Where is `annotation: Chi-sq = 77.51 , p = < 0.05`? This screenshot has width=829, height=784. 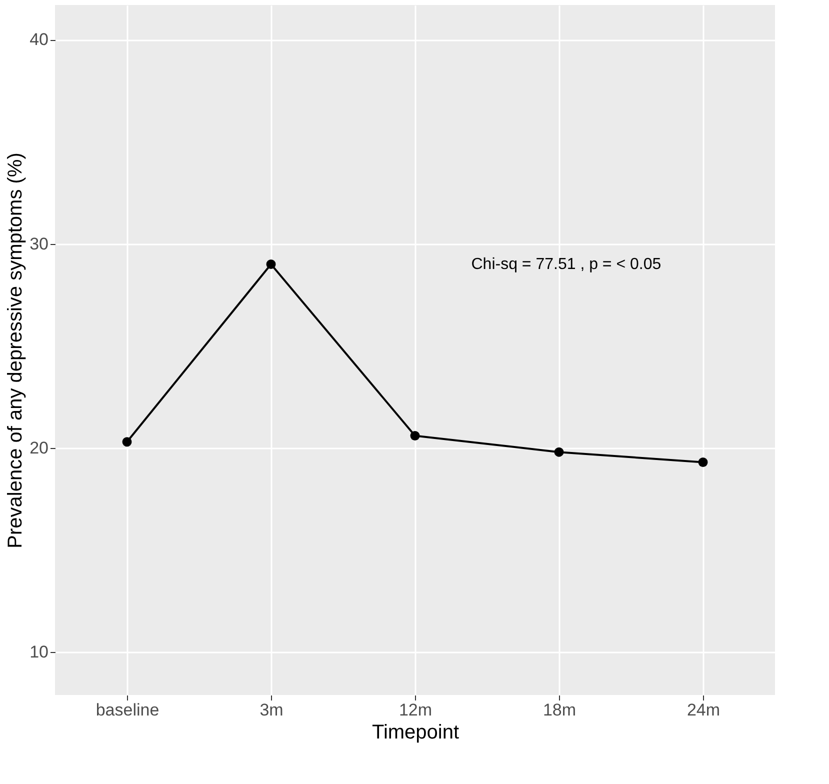
annotation: Chi-sq = 77.51 , p = < 0.05 is located at coordinates (566, 264).